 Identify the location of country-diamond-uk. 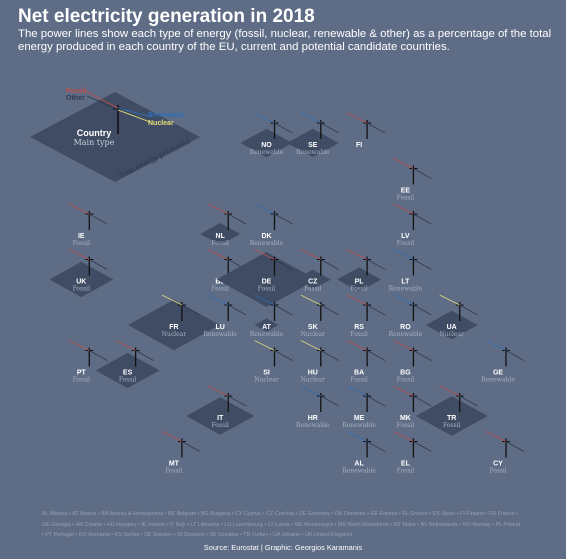
(81, 279).